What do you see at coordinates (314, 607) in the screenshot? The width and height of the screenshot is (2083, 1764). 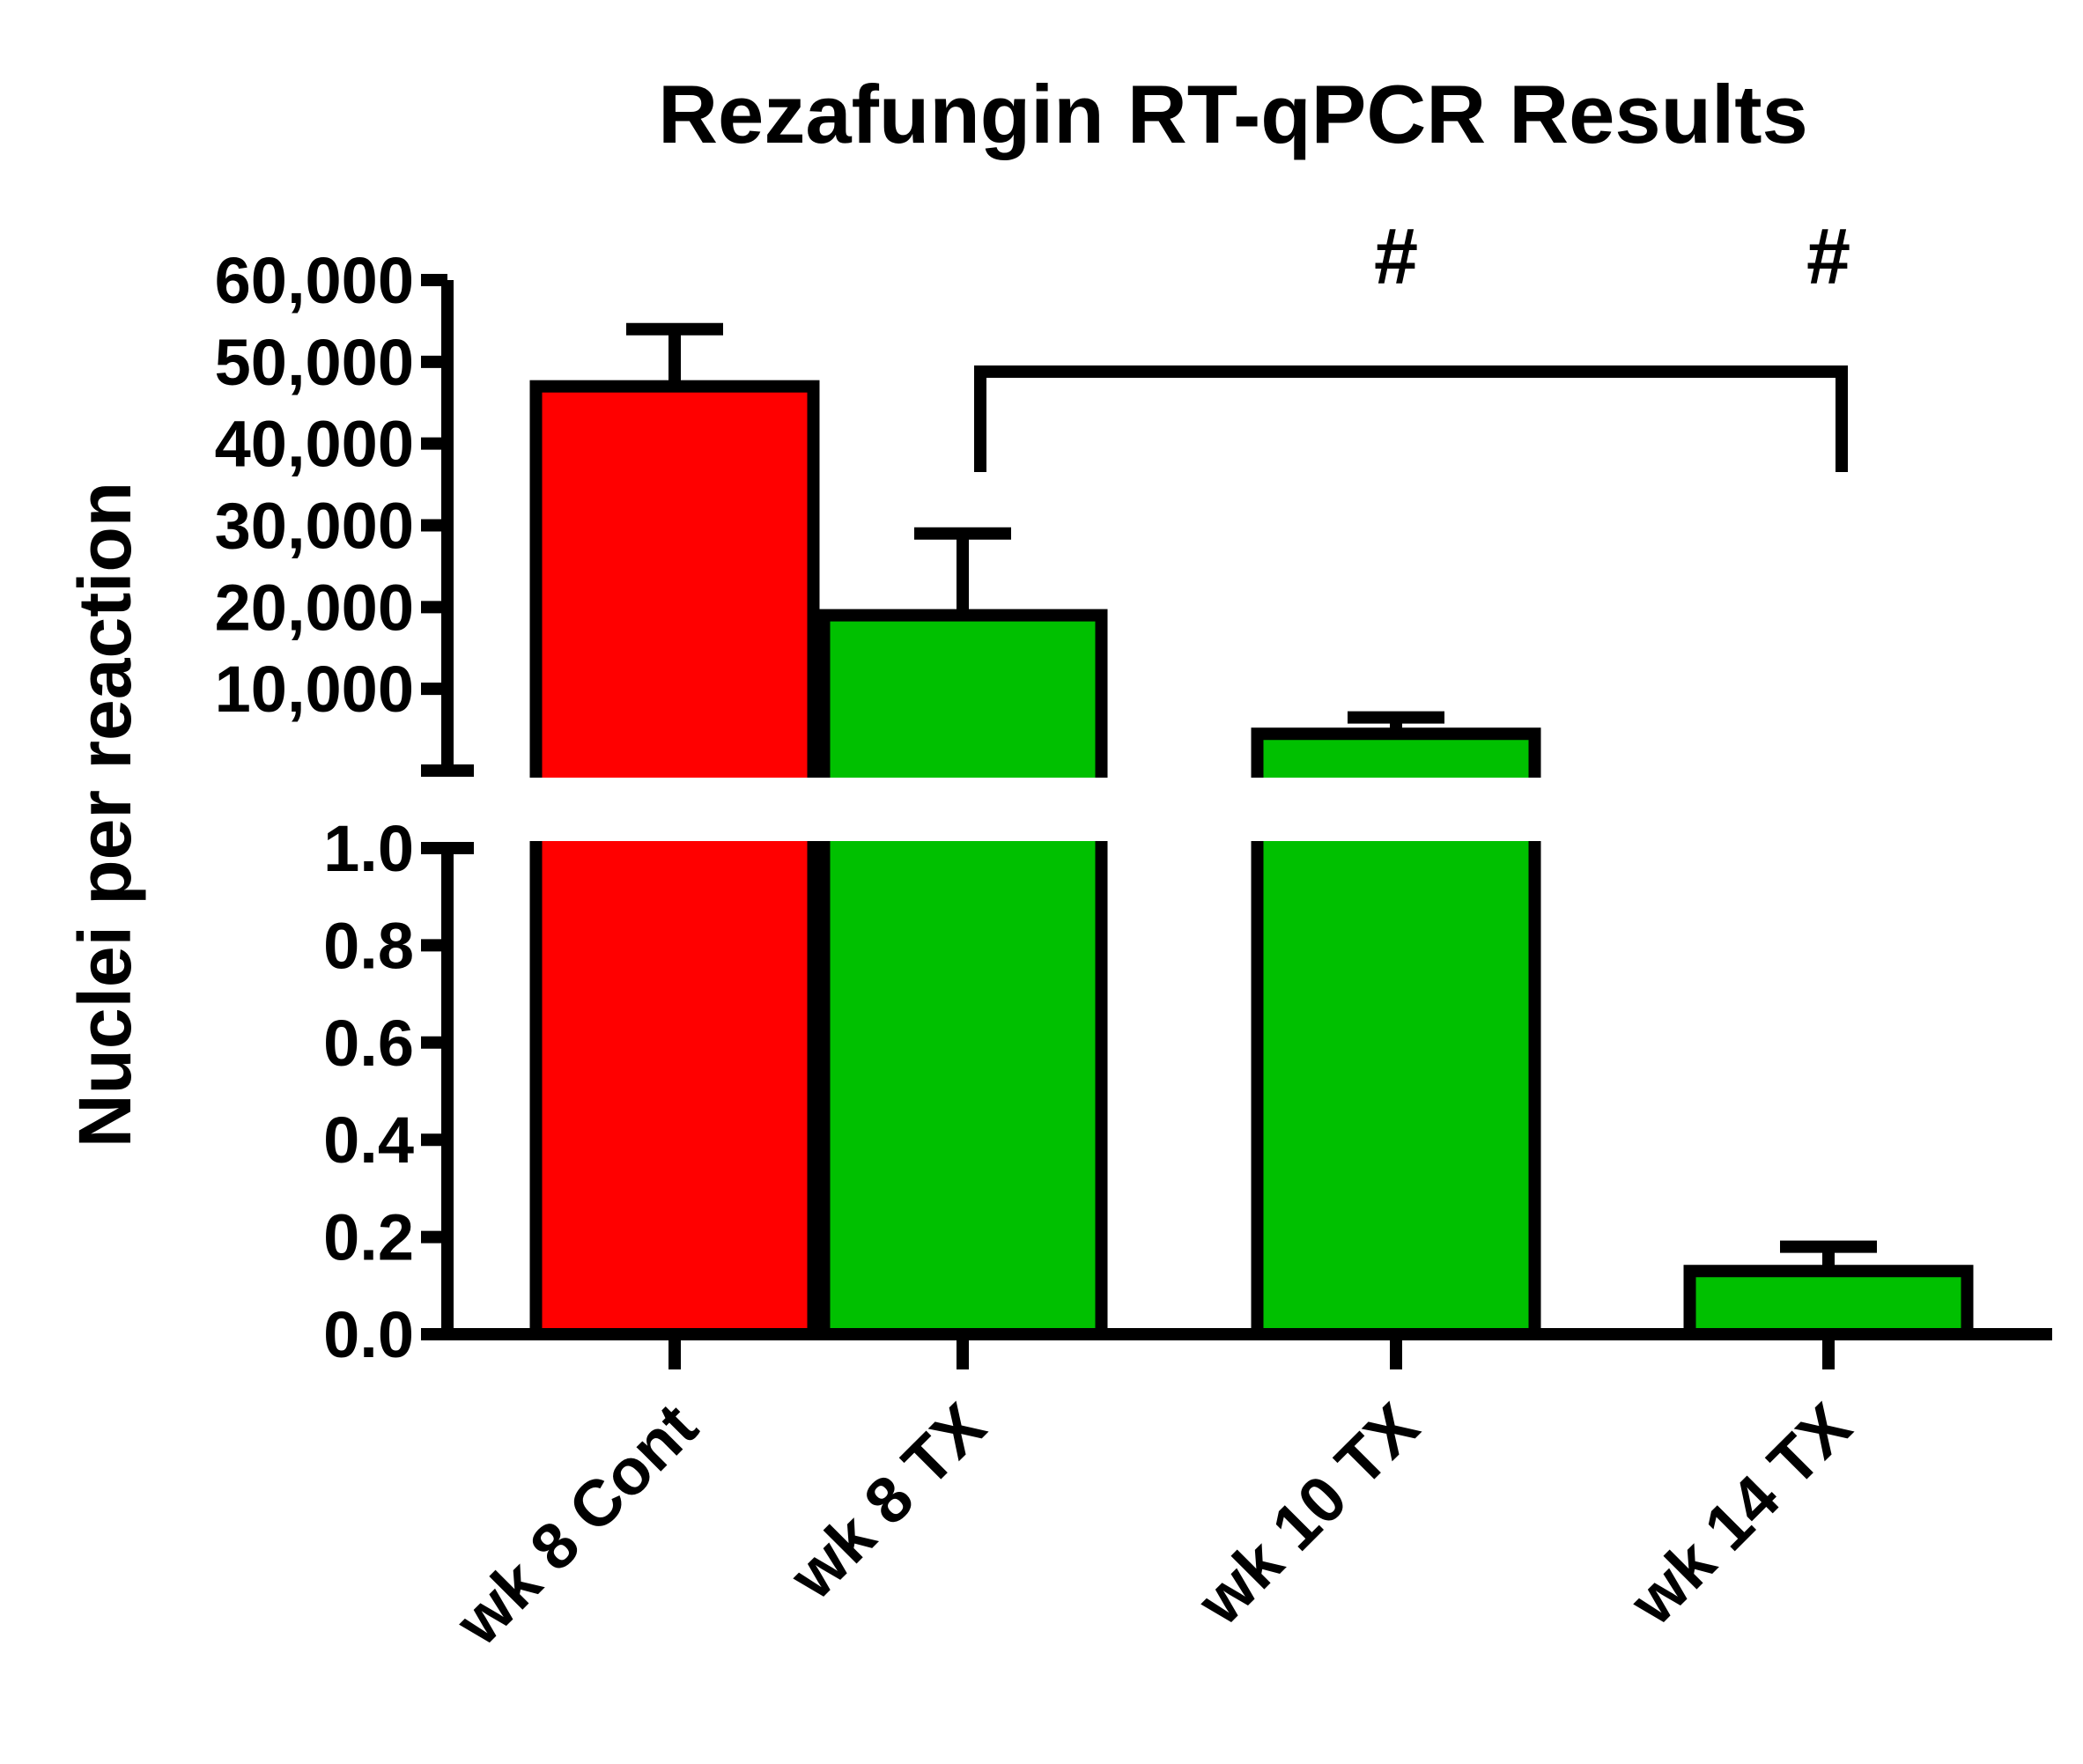 I see `y-tick-label: 20,000` at bounding box center [314, 607].